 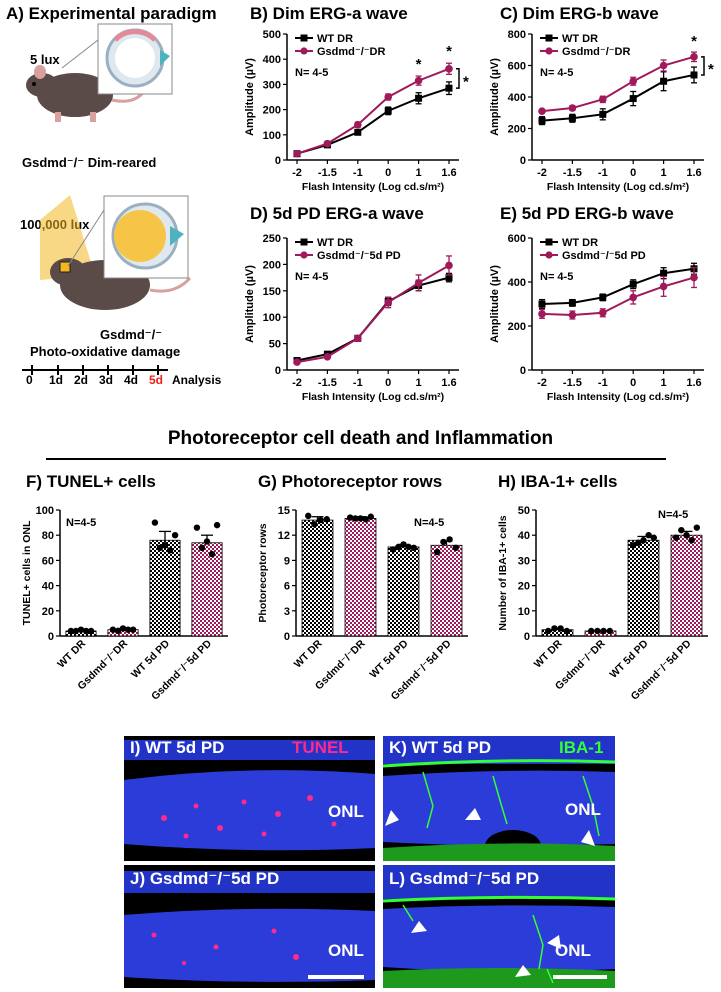 I want to click on series-gsdmd, so click(x=618, y=293).